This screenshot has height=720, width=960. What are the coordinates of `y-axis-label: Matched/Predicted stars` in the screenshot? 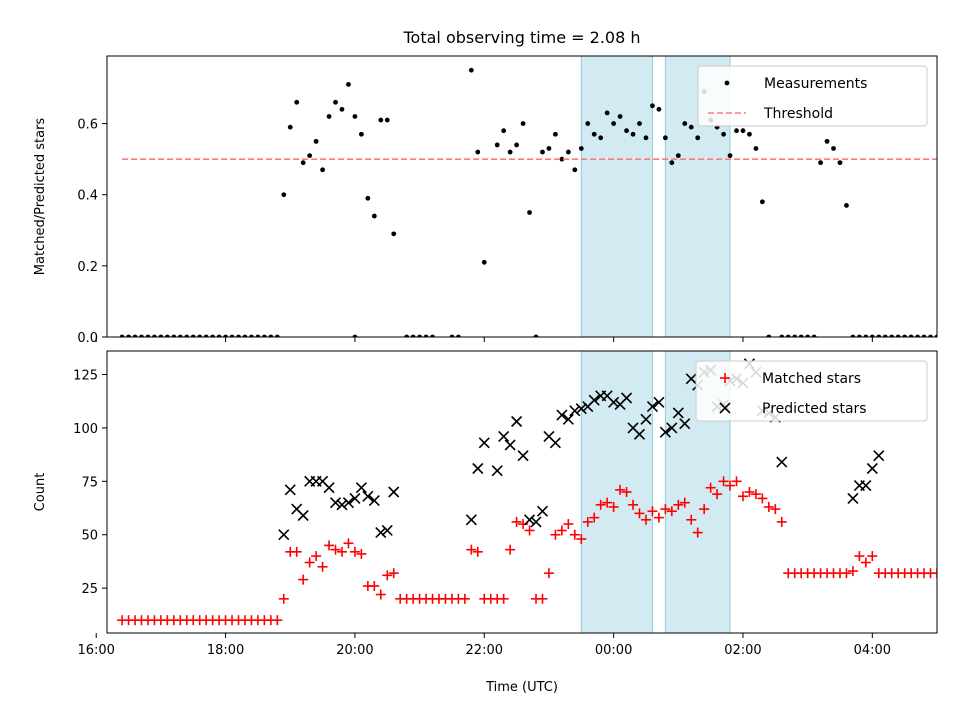 It's located at (40, 197).